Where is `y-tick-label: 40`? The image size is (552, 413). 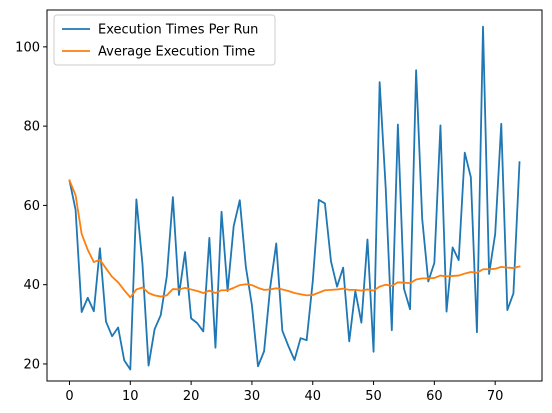 y-tick-label: 40 is located at coordinates (31, 285).